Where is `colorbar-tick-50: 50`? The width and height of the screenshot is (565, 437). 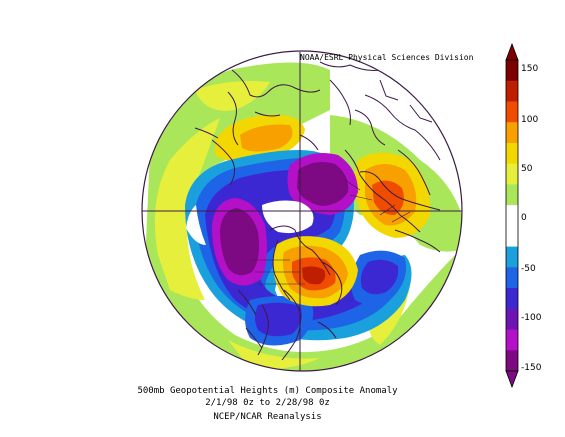
colorbar-tick-50: 50 is located at coordinates (527, 169).